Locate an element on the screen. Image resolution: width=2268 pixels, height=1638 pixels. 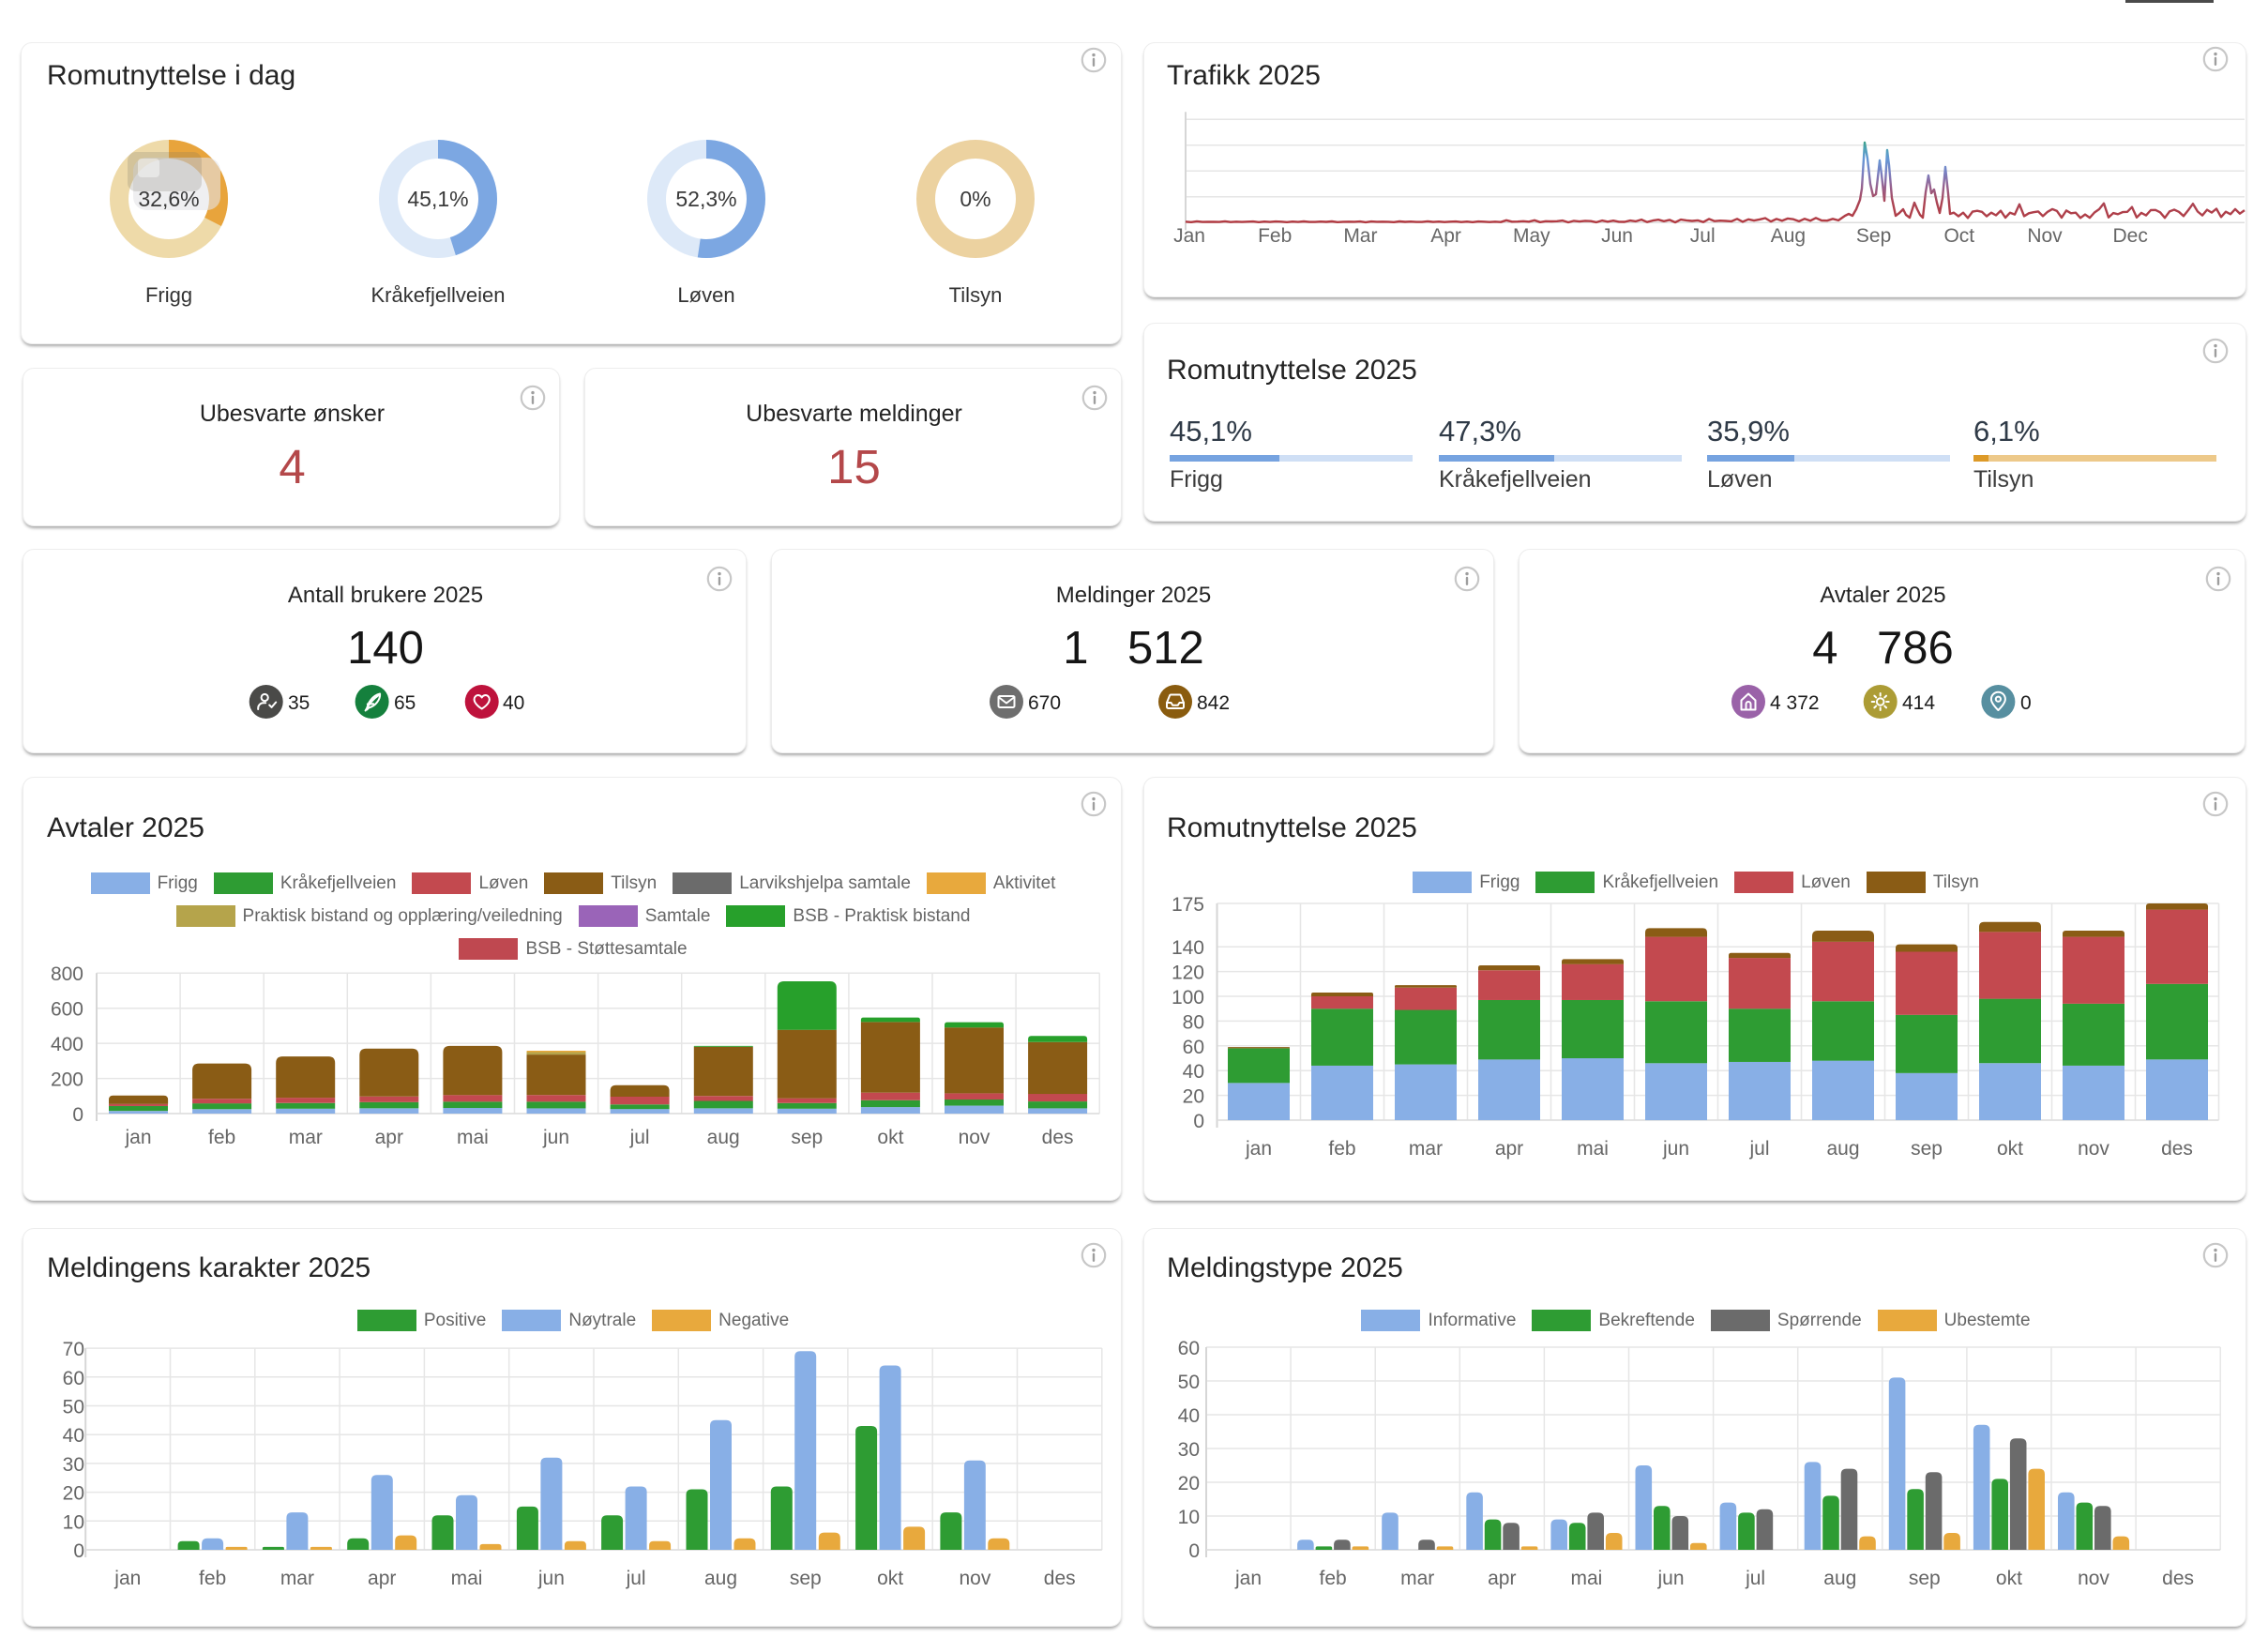
svg-text: 35 is located at coordinates (299, 703).